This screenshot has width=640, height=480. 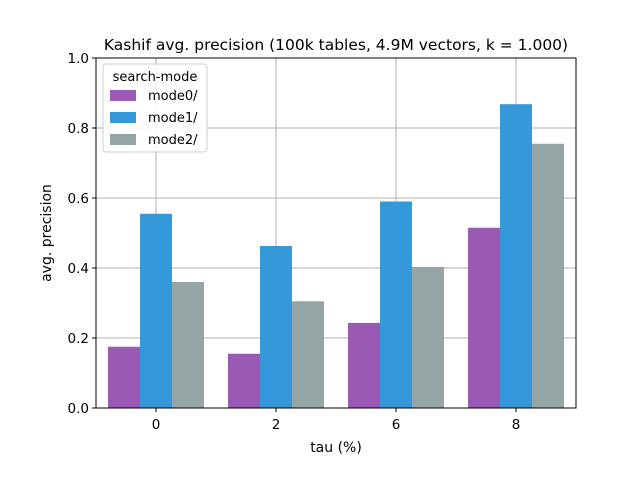 What do you see at coordinates (78, 59) in the screenshot?
I see `y-tick-label: 1.0` at bounding box center [78, 59].